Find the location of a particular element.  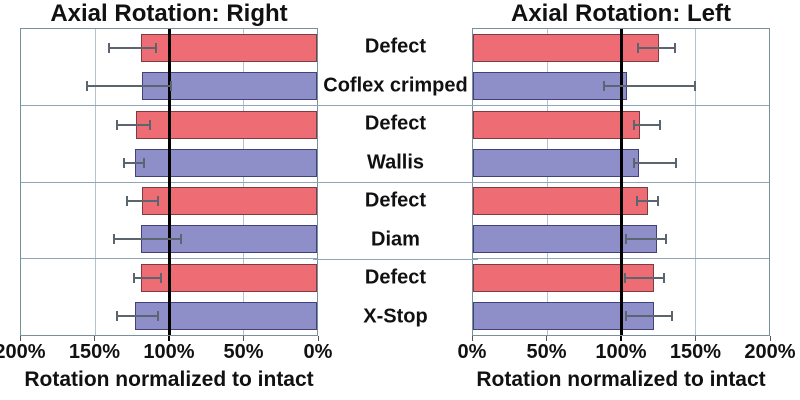

bar-coflex-crimped is located at coordinates (550, 86).